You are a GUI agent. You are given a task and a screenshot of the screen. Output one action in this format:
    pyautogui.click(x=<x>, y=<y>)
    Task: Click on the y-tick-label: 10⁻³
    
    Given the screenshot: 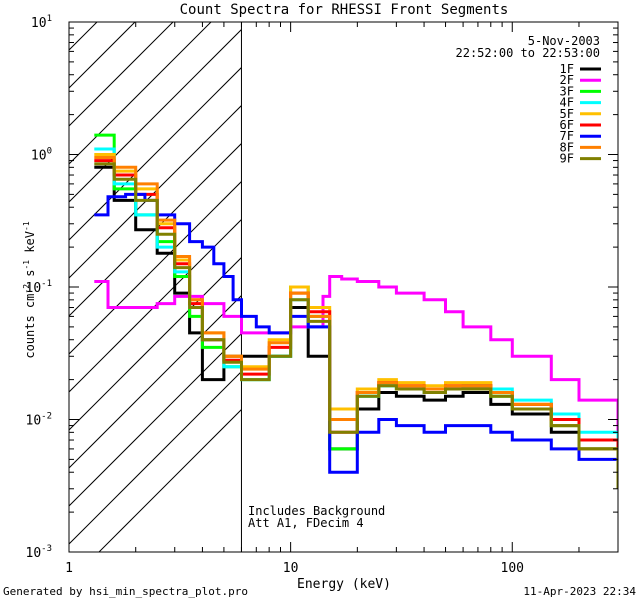 What is the action you would take?
    pyautogui.click(x=39, y=552)
    